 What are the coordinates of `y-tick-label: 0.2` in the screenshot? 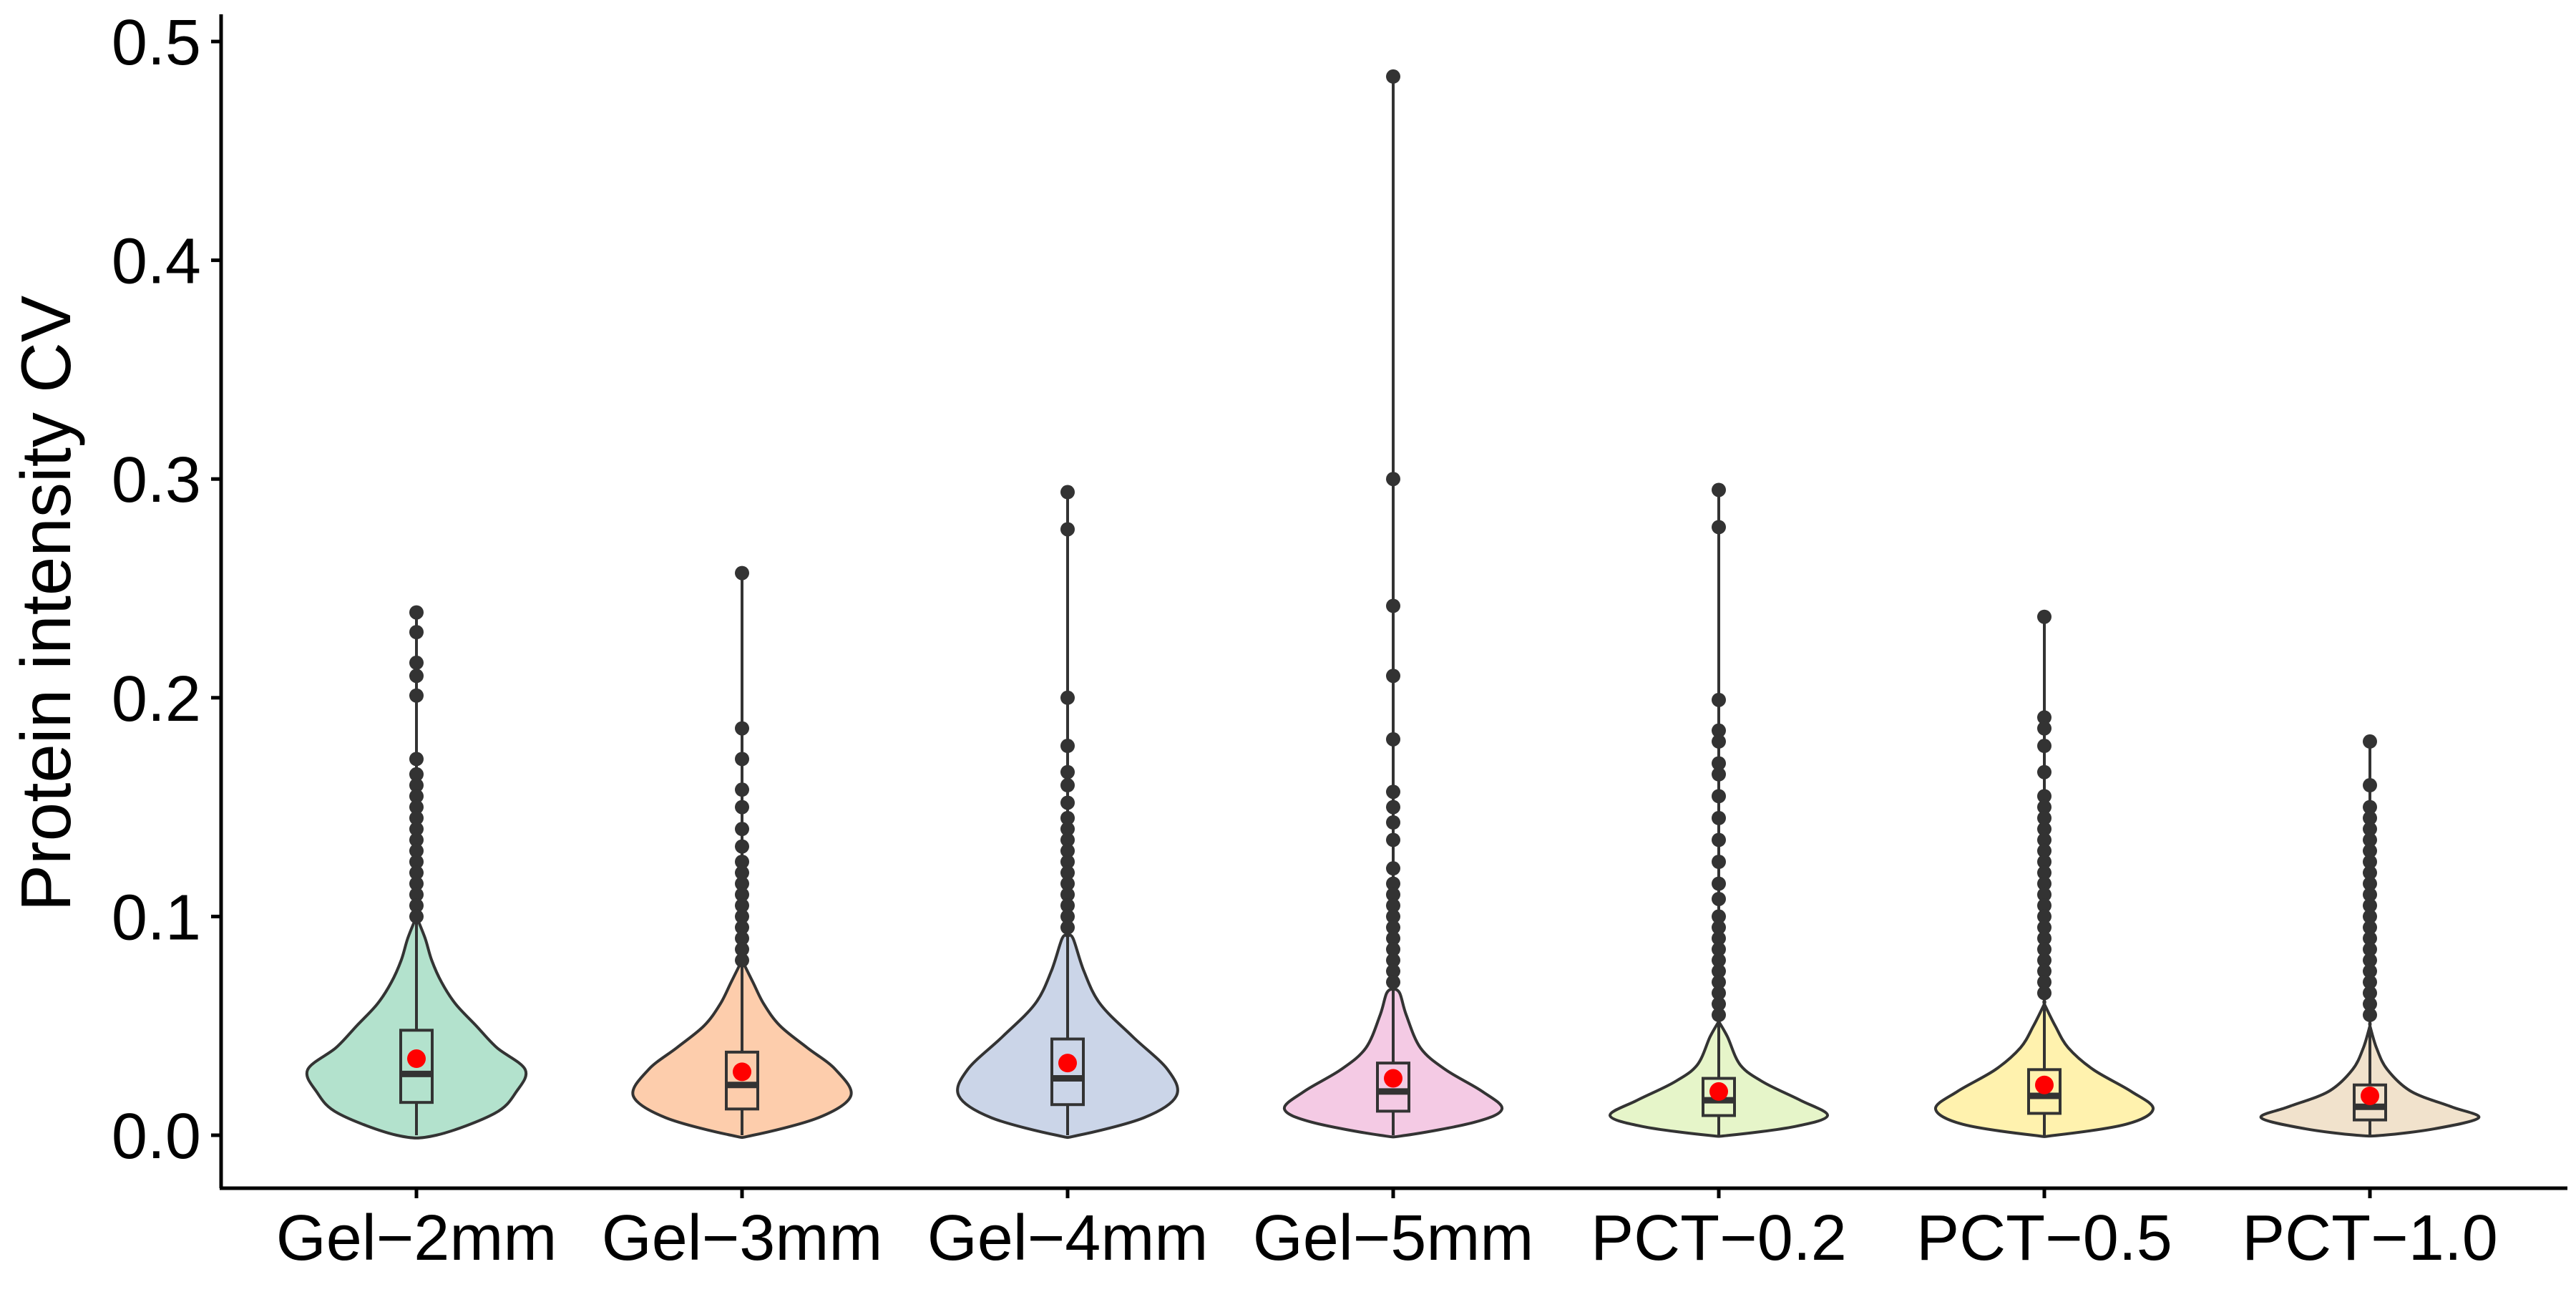 It's located at (156, 699).